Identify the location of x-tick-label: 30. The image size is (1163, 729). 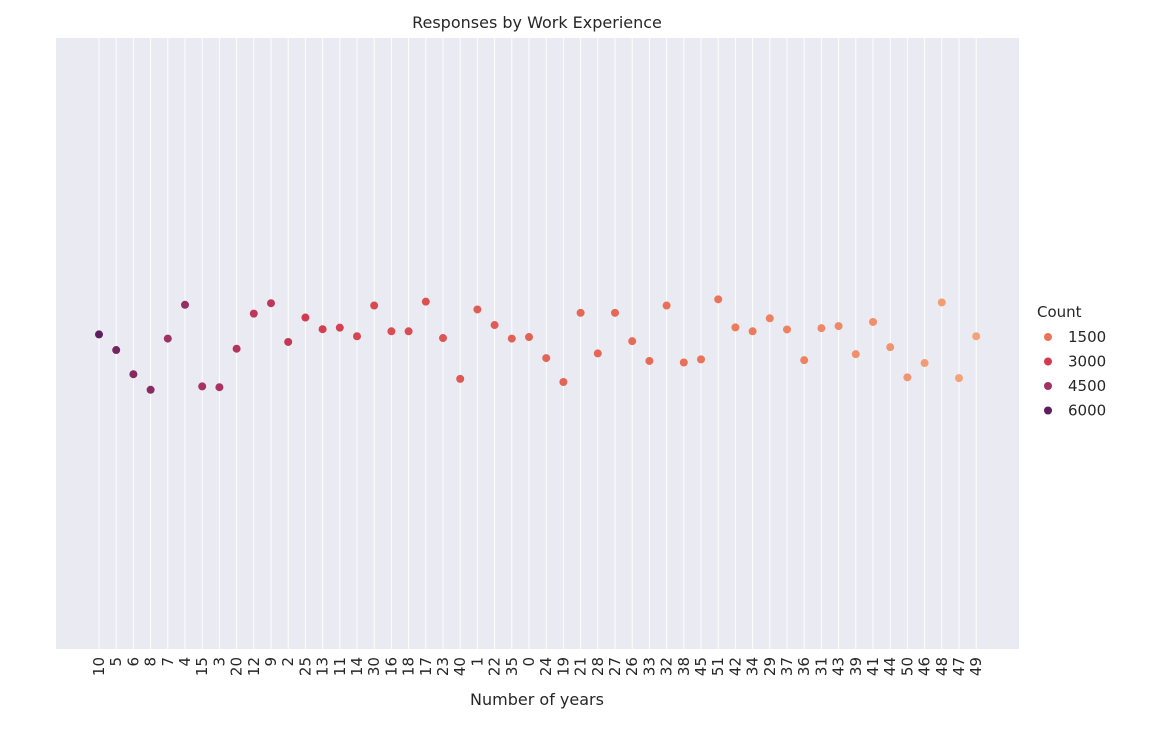
(374, 666).